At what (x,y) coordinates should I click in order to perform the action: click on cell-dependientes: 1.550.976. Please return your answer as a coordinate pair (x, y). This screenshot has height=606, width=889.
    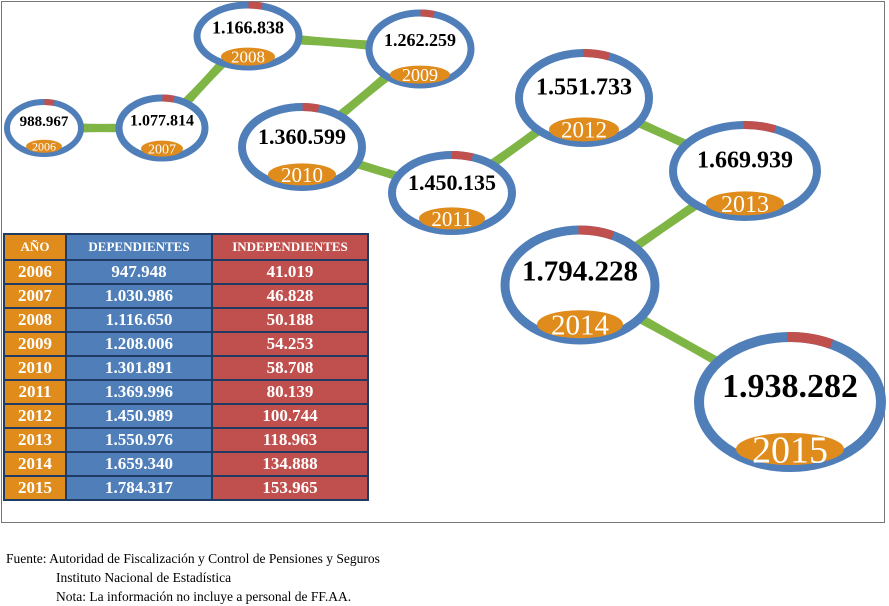
    Looking at the image, I should click on (139, 440).